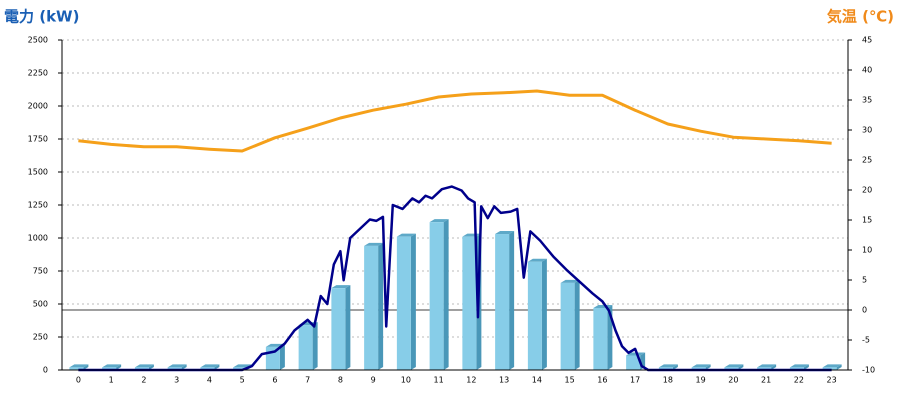 Image resolution: width=900 pixels, height=404 pixels. Describe the element at coordinates (242, 380) in the screenshot. I see `x-tick-label: 5` at that location.